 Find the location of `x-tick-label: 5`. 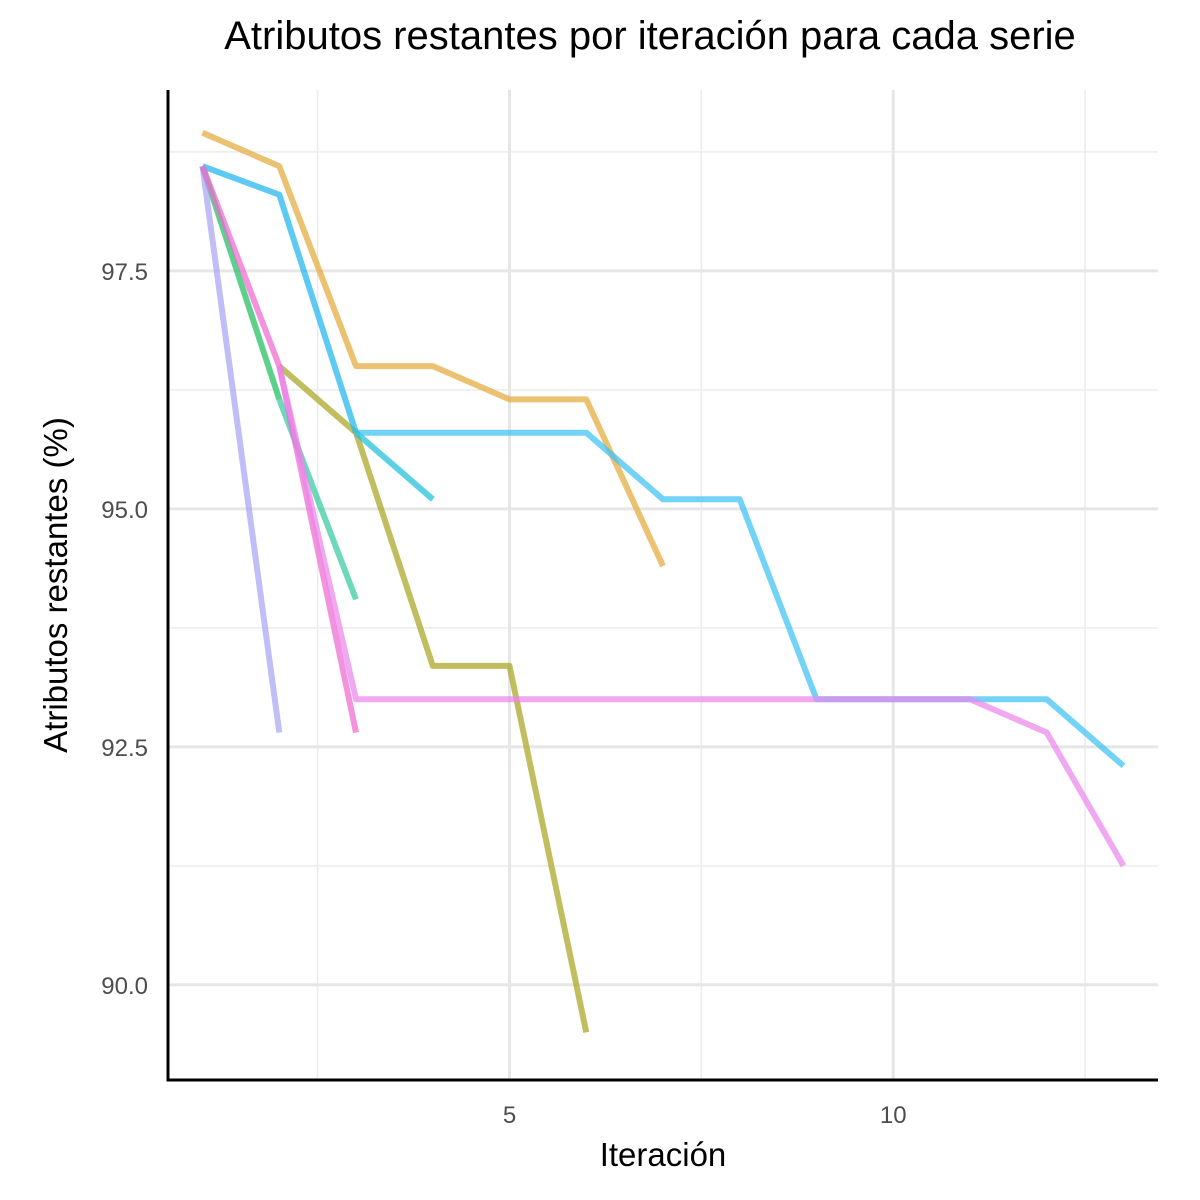

x-tick-label: 5 is located at coordinates (509, 1115).